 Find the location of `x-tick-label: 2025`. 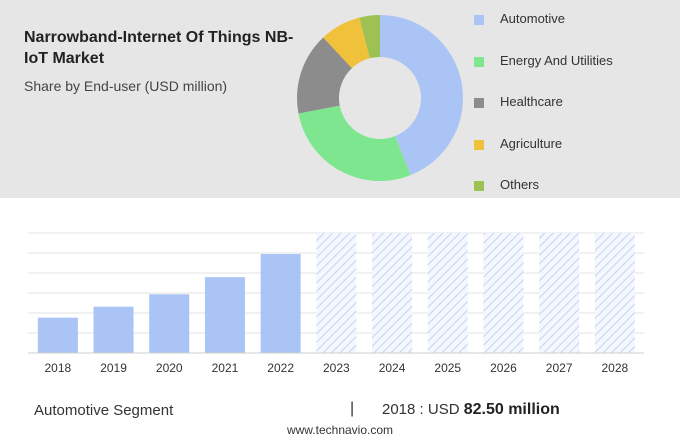

x-tick-label: 2025 is located at coordinates (447, 368).